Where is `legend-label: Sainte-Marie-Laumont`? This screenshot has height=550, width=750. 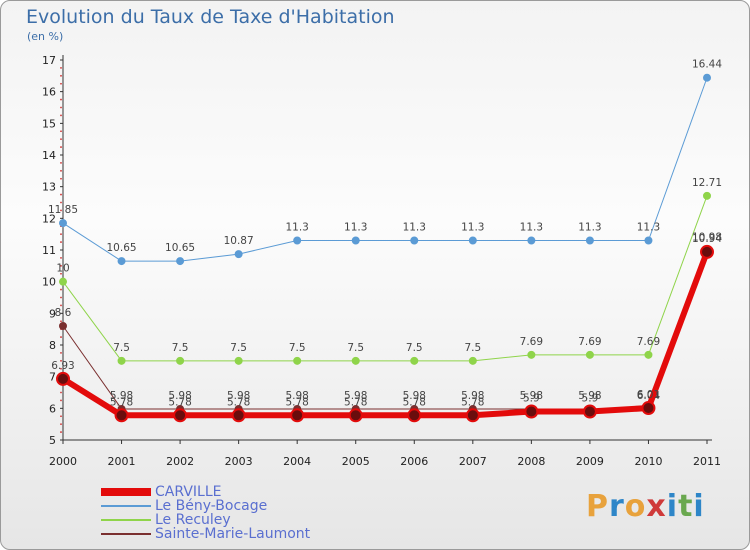 legend-label: Sainte-Marie-Laumont is located at coordinates (233, 534).